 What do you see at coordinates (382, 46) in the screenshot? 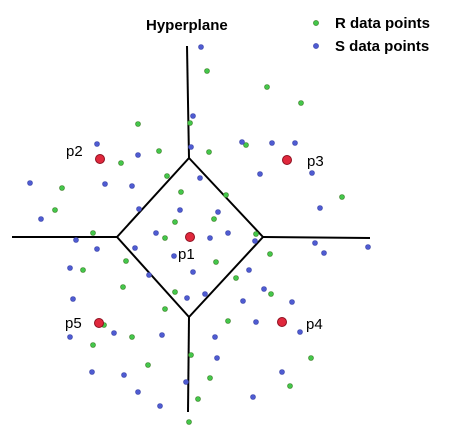
I see `legend-s-label: S data points` at bounding box center [382, 46].